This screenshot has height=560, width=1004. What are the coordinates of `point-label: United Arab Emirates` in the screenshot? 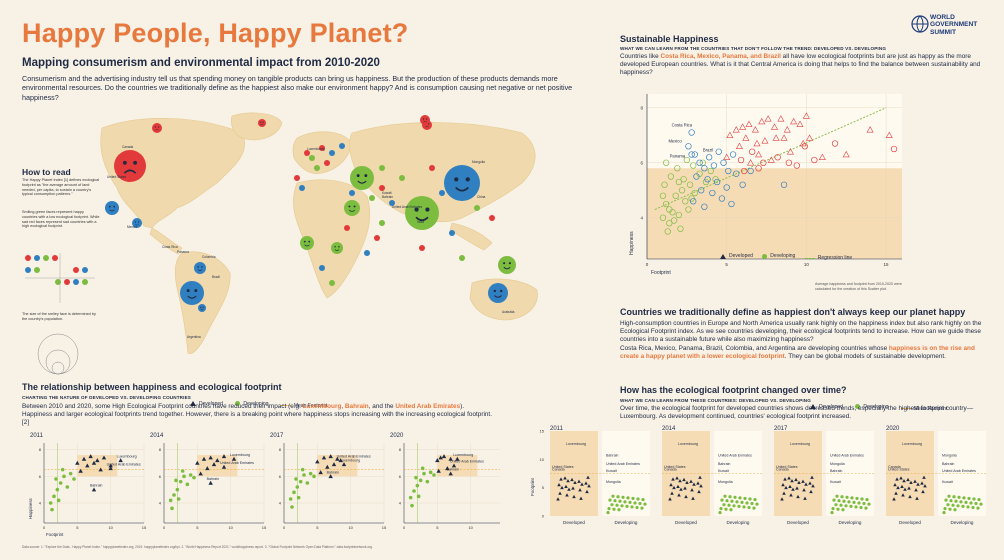 It's located at (959, 471).